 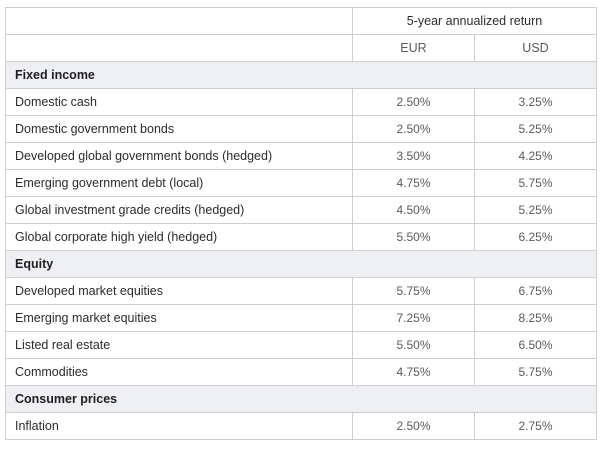 I want to click on section-row: Fixed income, so click(x=301, y=75).